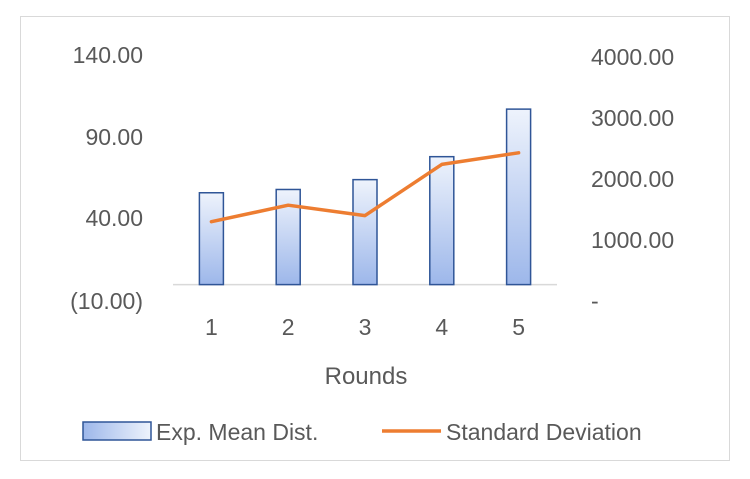  I want to click on left-axis-tick-labels: (10.00) 40.00 90.00 140.00, so click(106, 178).